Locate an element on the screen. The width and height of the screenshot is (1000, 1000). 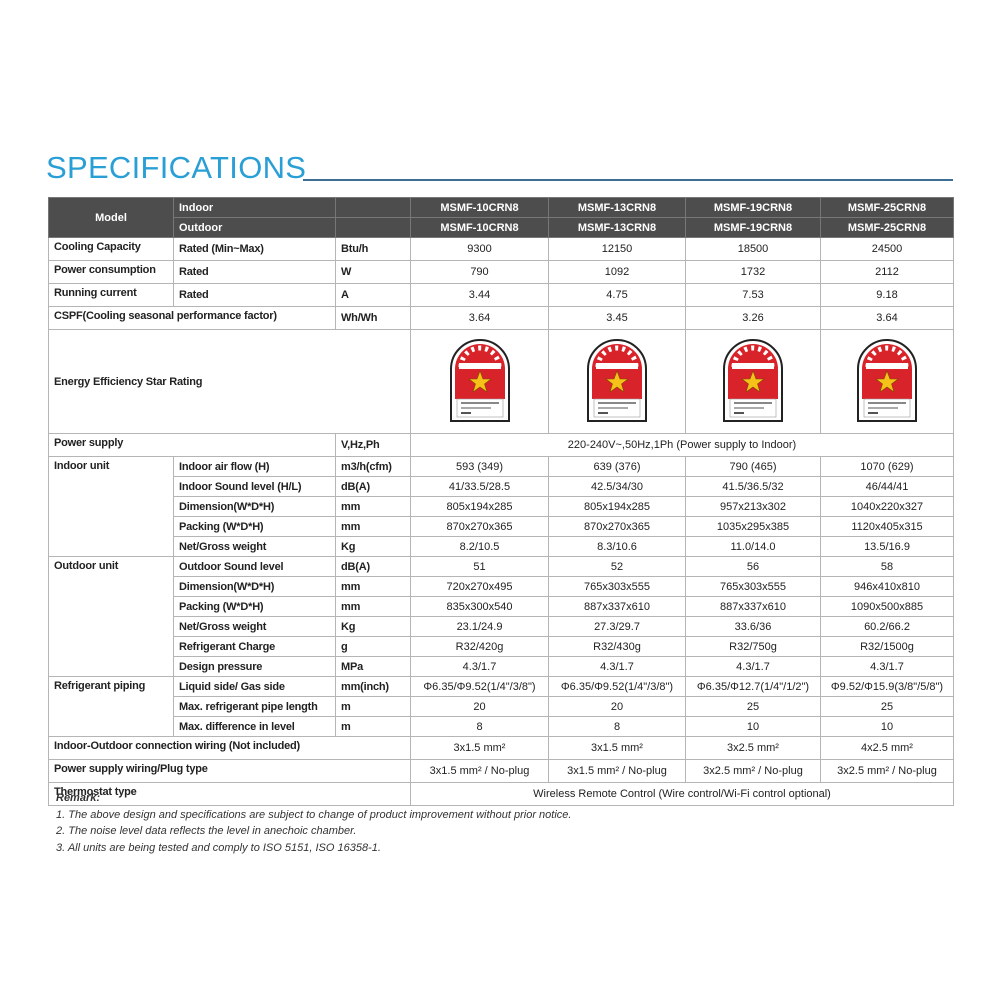
row-sub-label: Liquid side/ Gas side is located at coordinates (254, 686).